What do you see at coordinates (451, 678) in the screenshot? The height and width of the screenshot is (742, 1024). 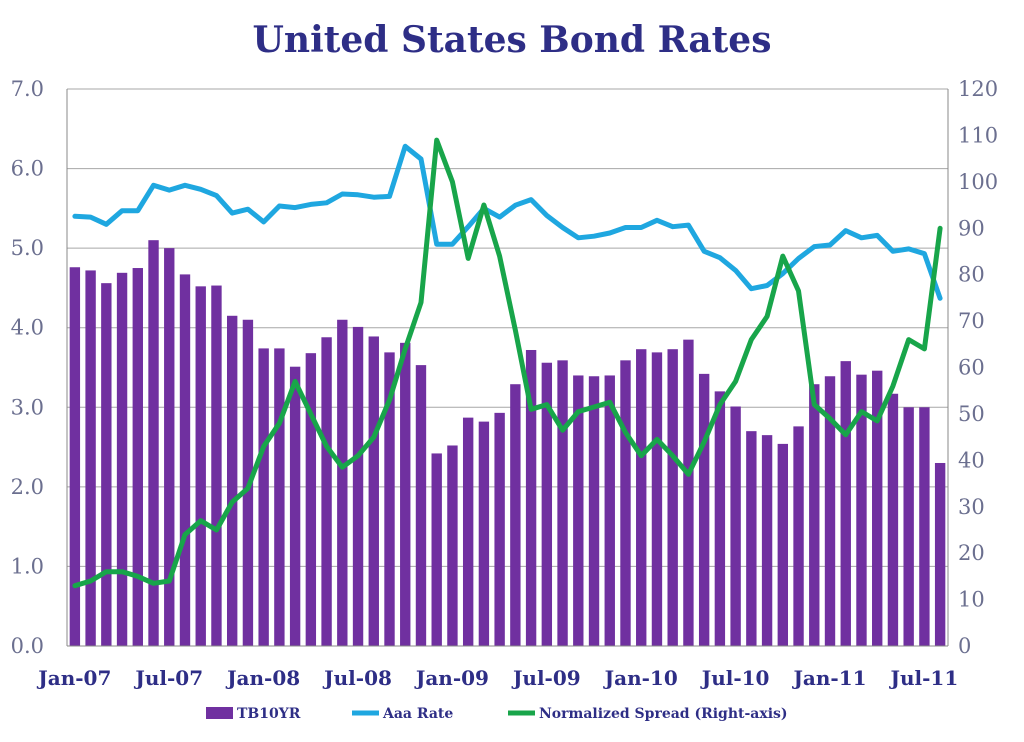 I see `x-axis-tick-label: Jan-09` at bounding box center [451, 678].